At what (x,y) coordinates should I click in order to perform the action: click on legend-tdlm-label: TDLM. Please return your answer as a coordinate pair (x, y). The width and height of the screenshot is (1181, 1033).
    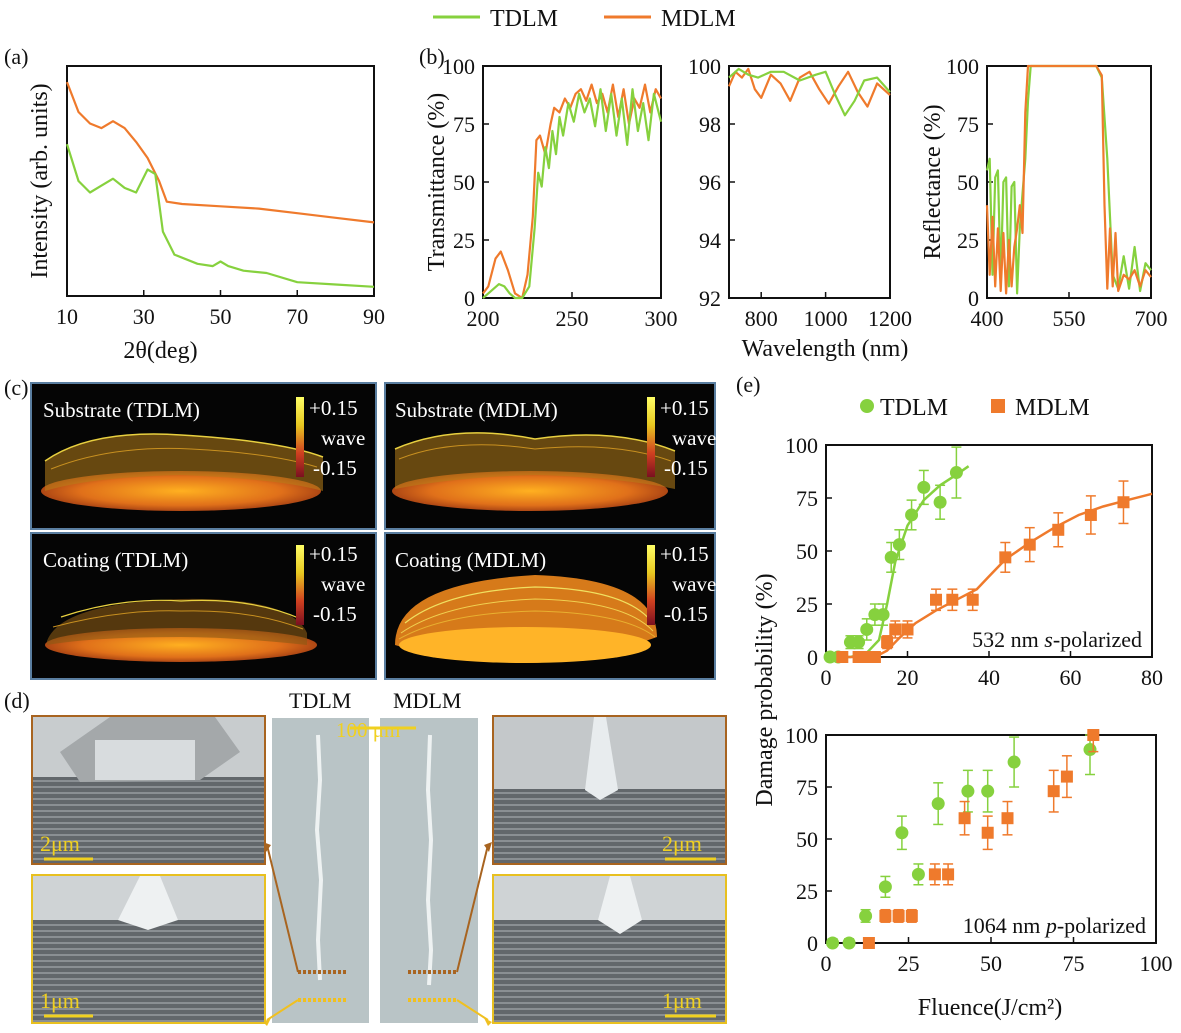
    Looking at the image, I should click on (524, 19).